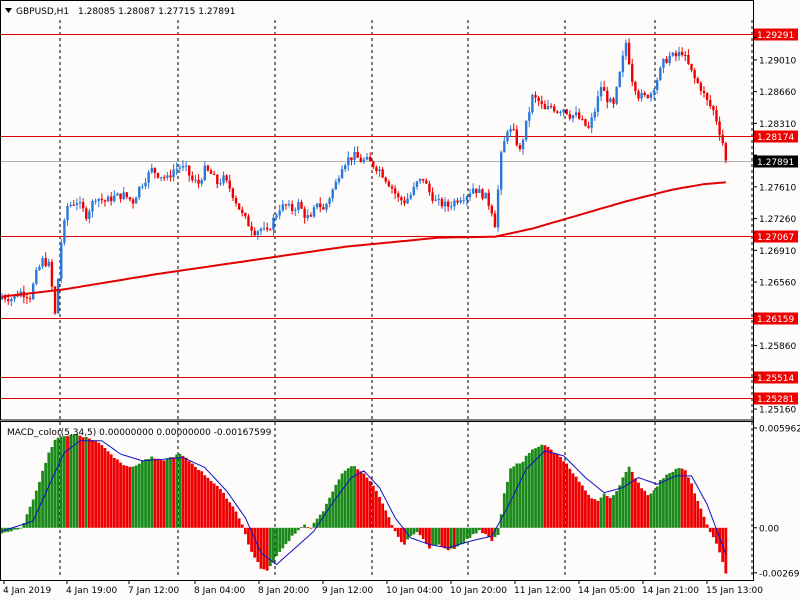  What do you see at coordinates (769, 529) in the screenshot?
I see `macd-tick-label: 0.00` at bounding box center [769, 529].